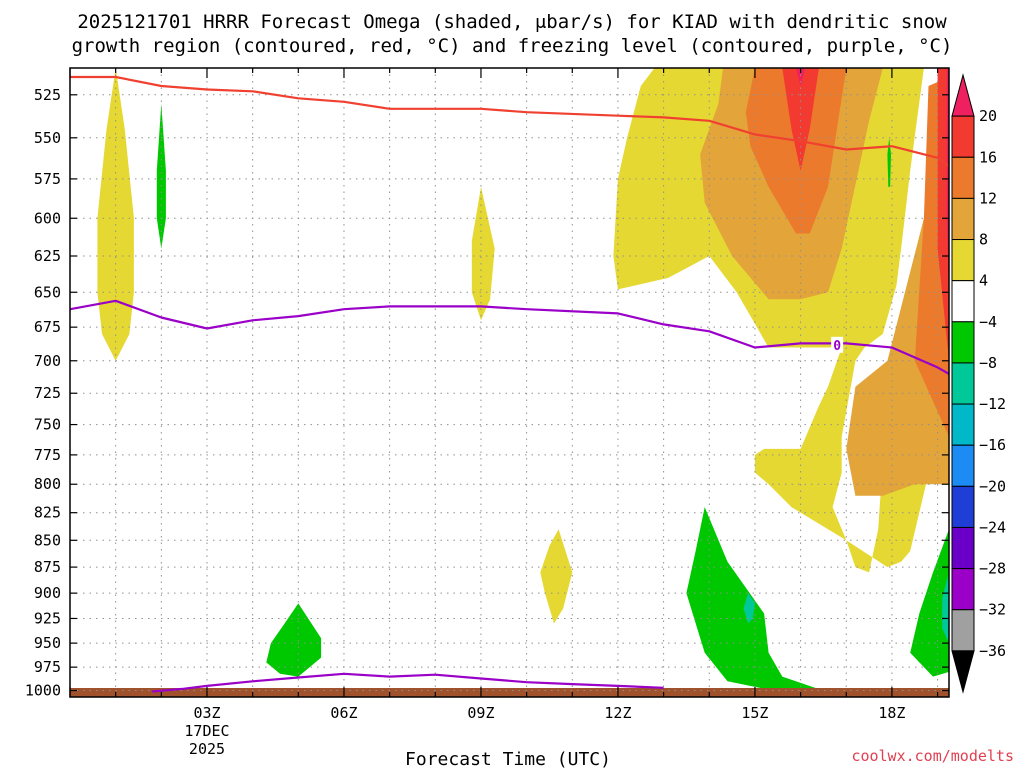  I want to click on colorbar-label: −16, so click(992, 445).